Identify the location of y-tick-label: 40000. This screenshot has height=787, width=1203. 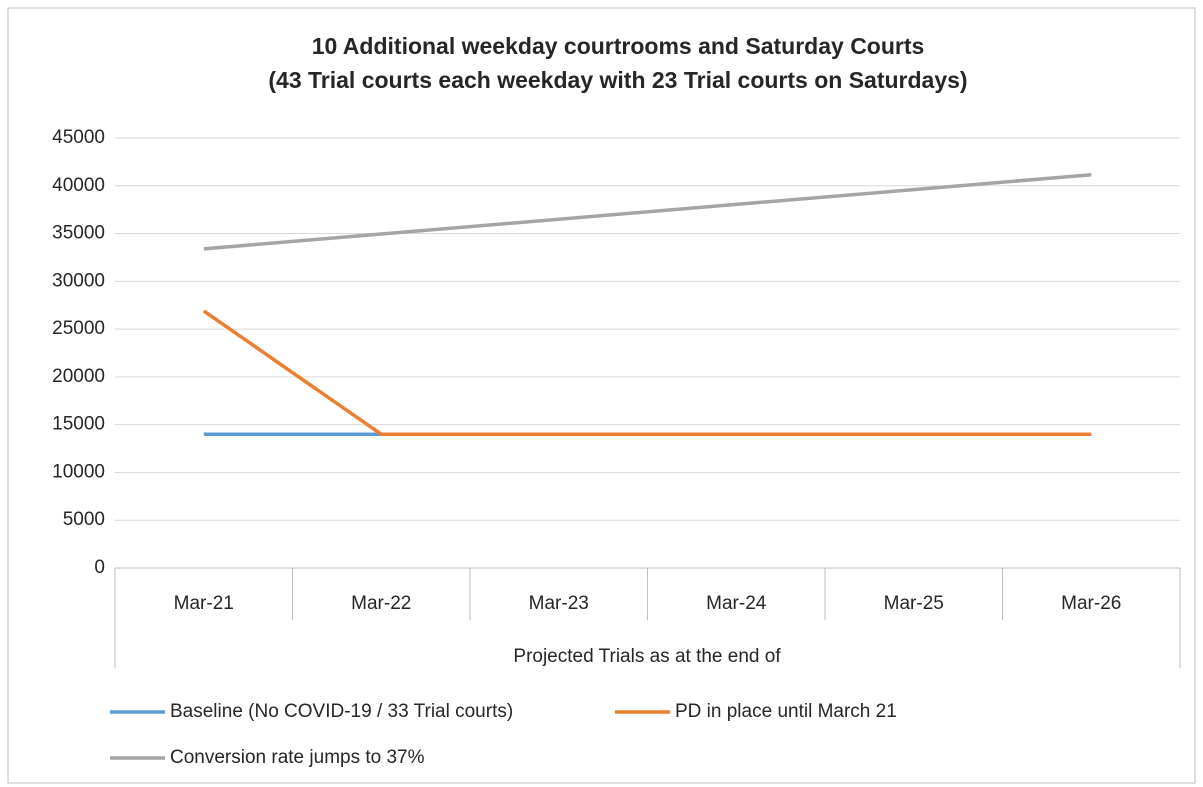
(78, 185).